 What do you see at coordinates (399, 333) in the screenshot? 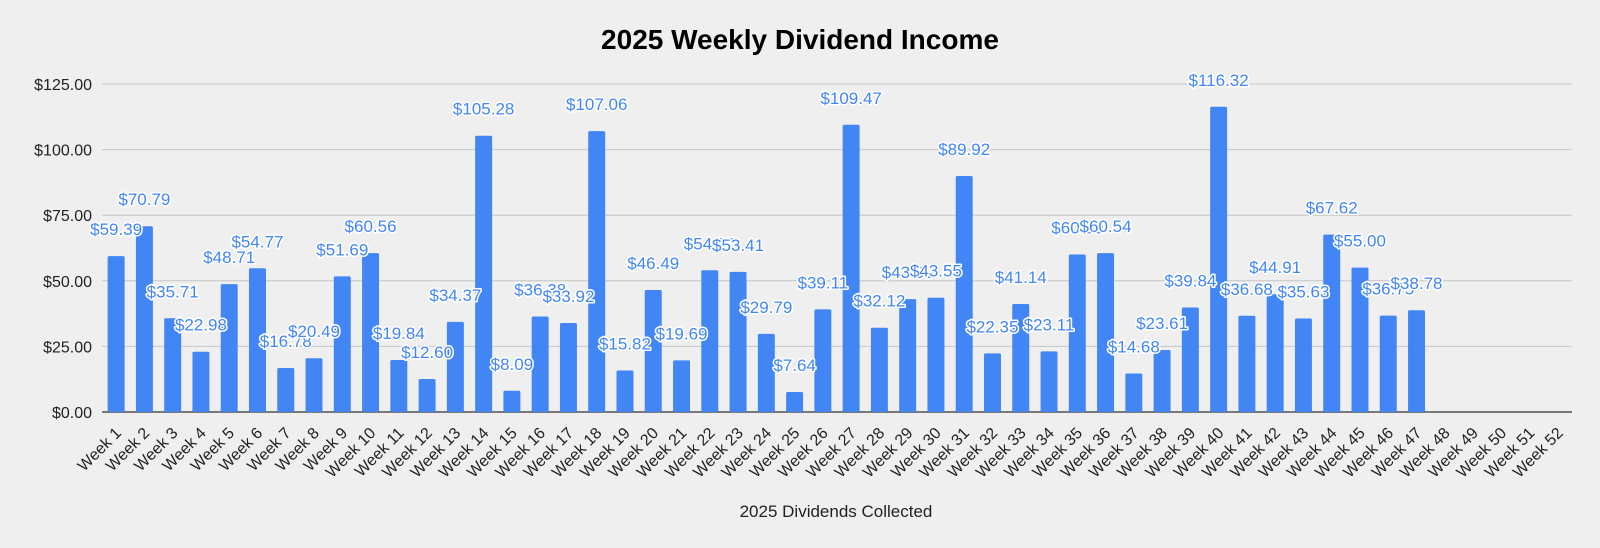
I see `data-label: $19.84` at bounding box center [399, 333].